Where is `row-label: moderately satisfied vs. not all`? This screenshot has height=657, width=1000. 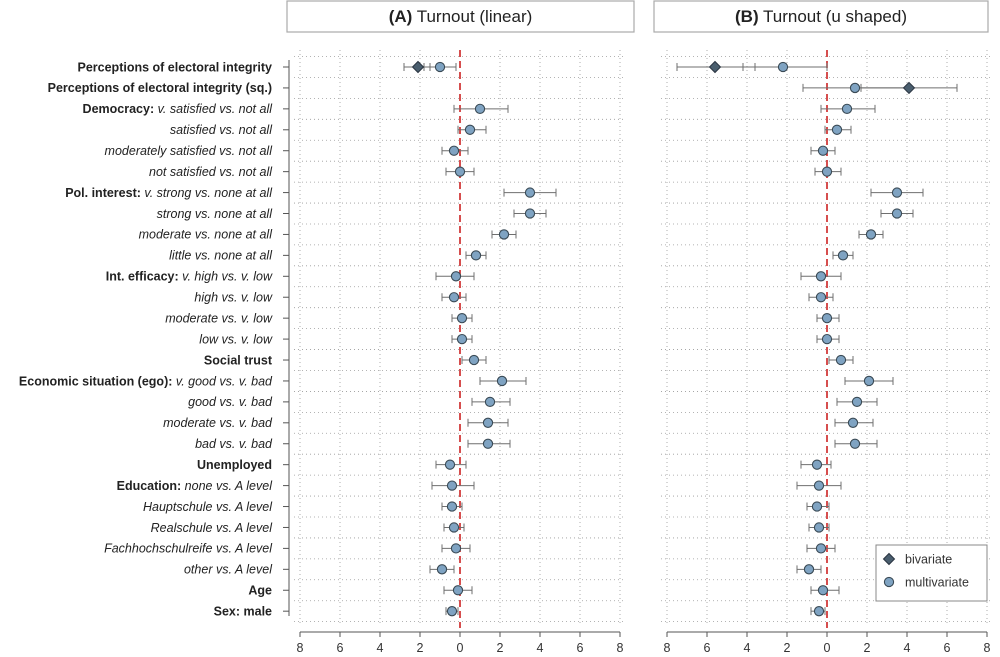
row-label: moderately satisfied vs. not all is located at coordinates (189, 151).